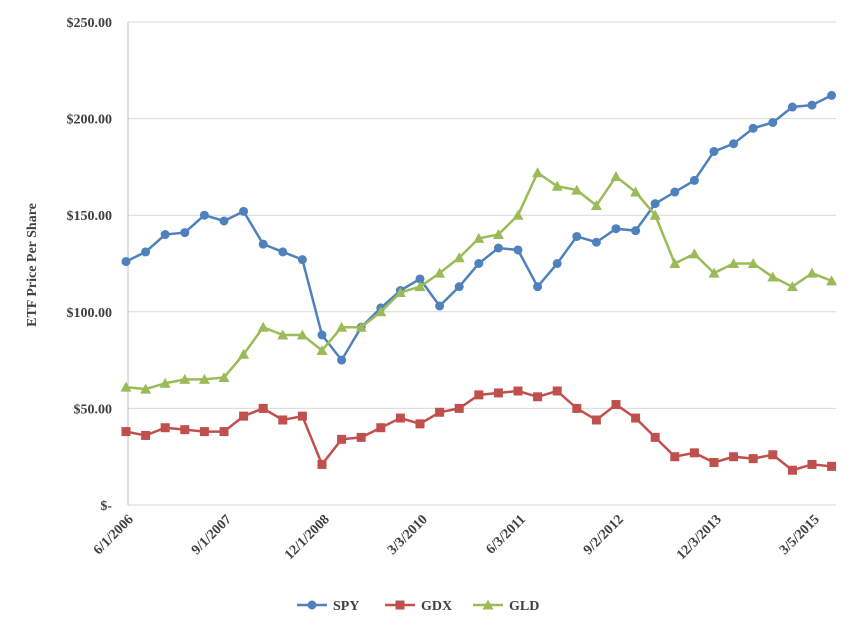  What do you see at coordinates (90, 313) in the screenshot?
I see `y-tick-label: $100.00` at bounding box center [90, 313].